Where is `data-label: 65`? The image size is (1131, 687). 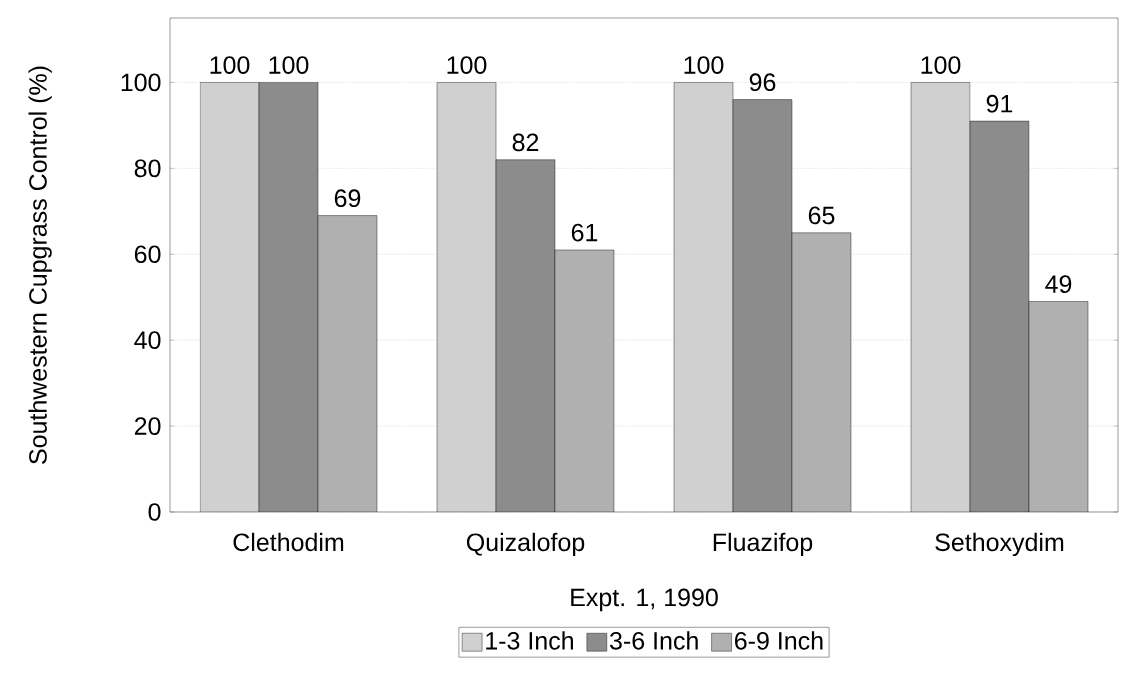 data-label: 65 is located at coordinates (821, 215).